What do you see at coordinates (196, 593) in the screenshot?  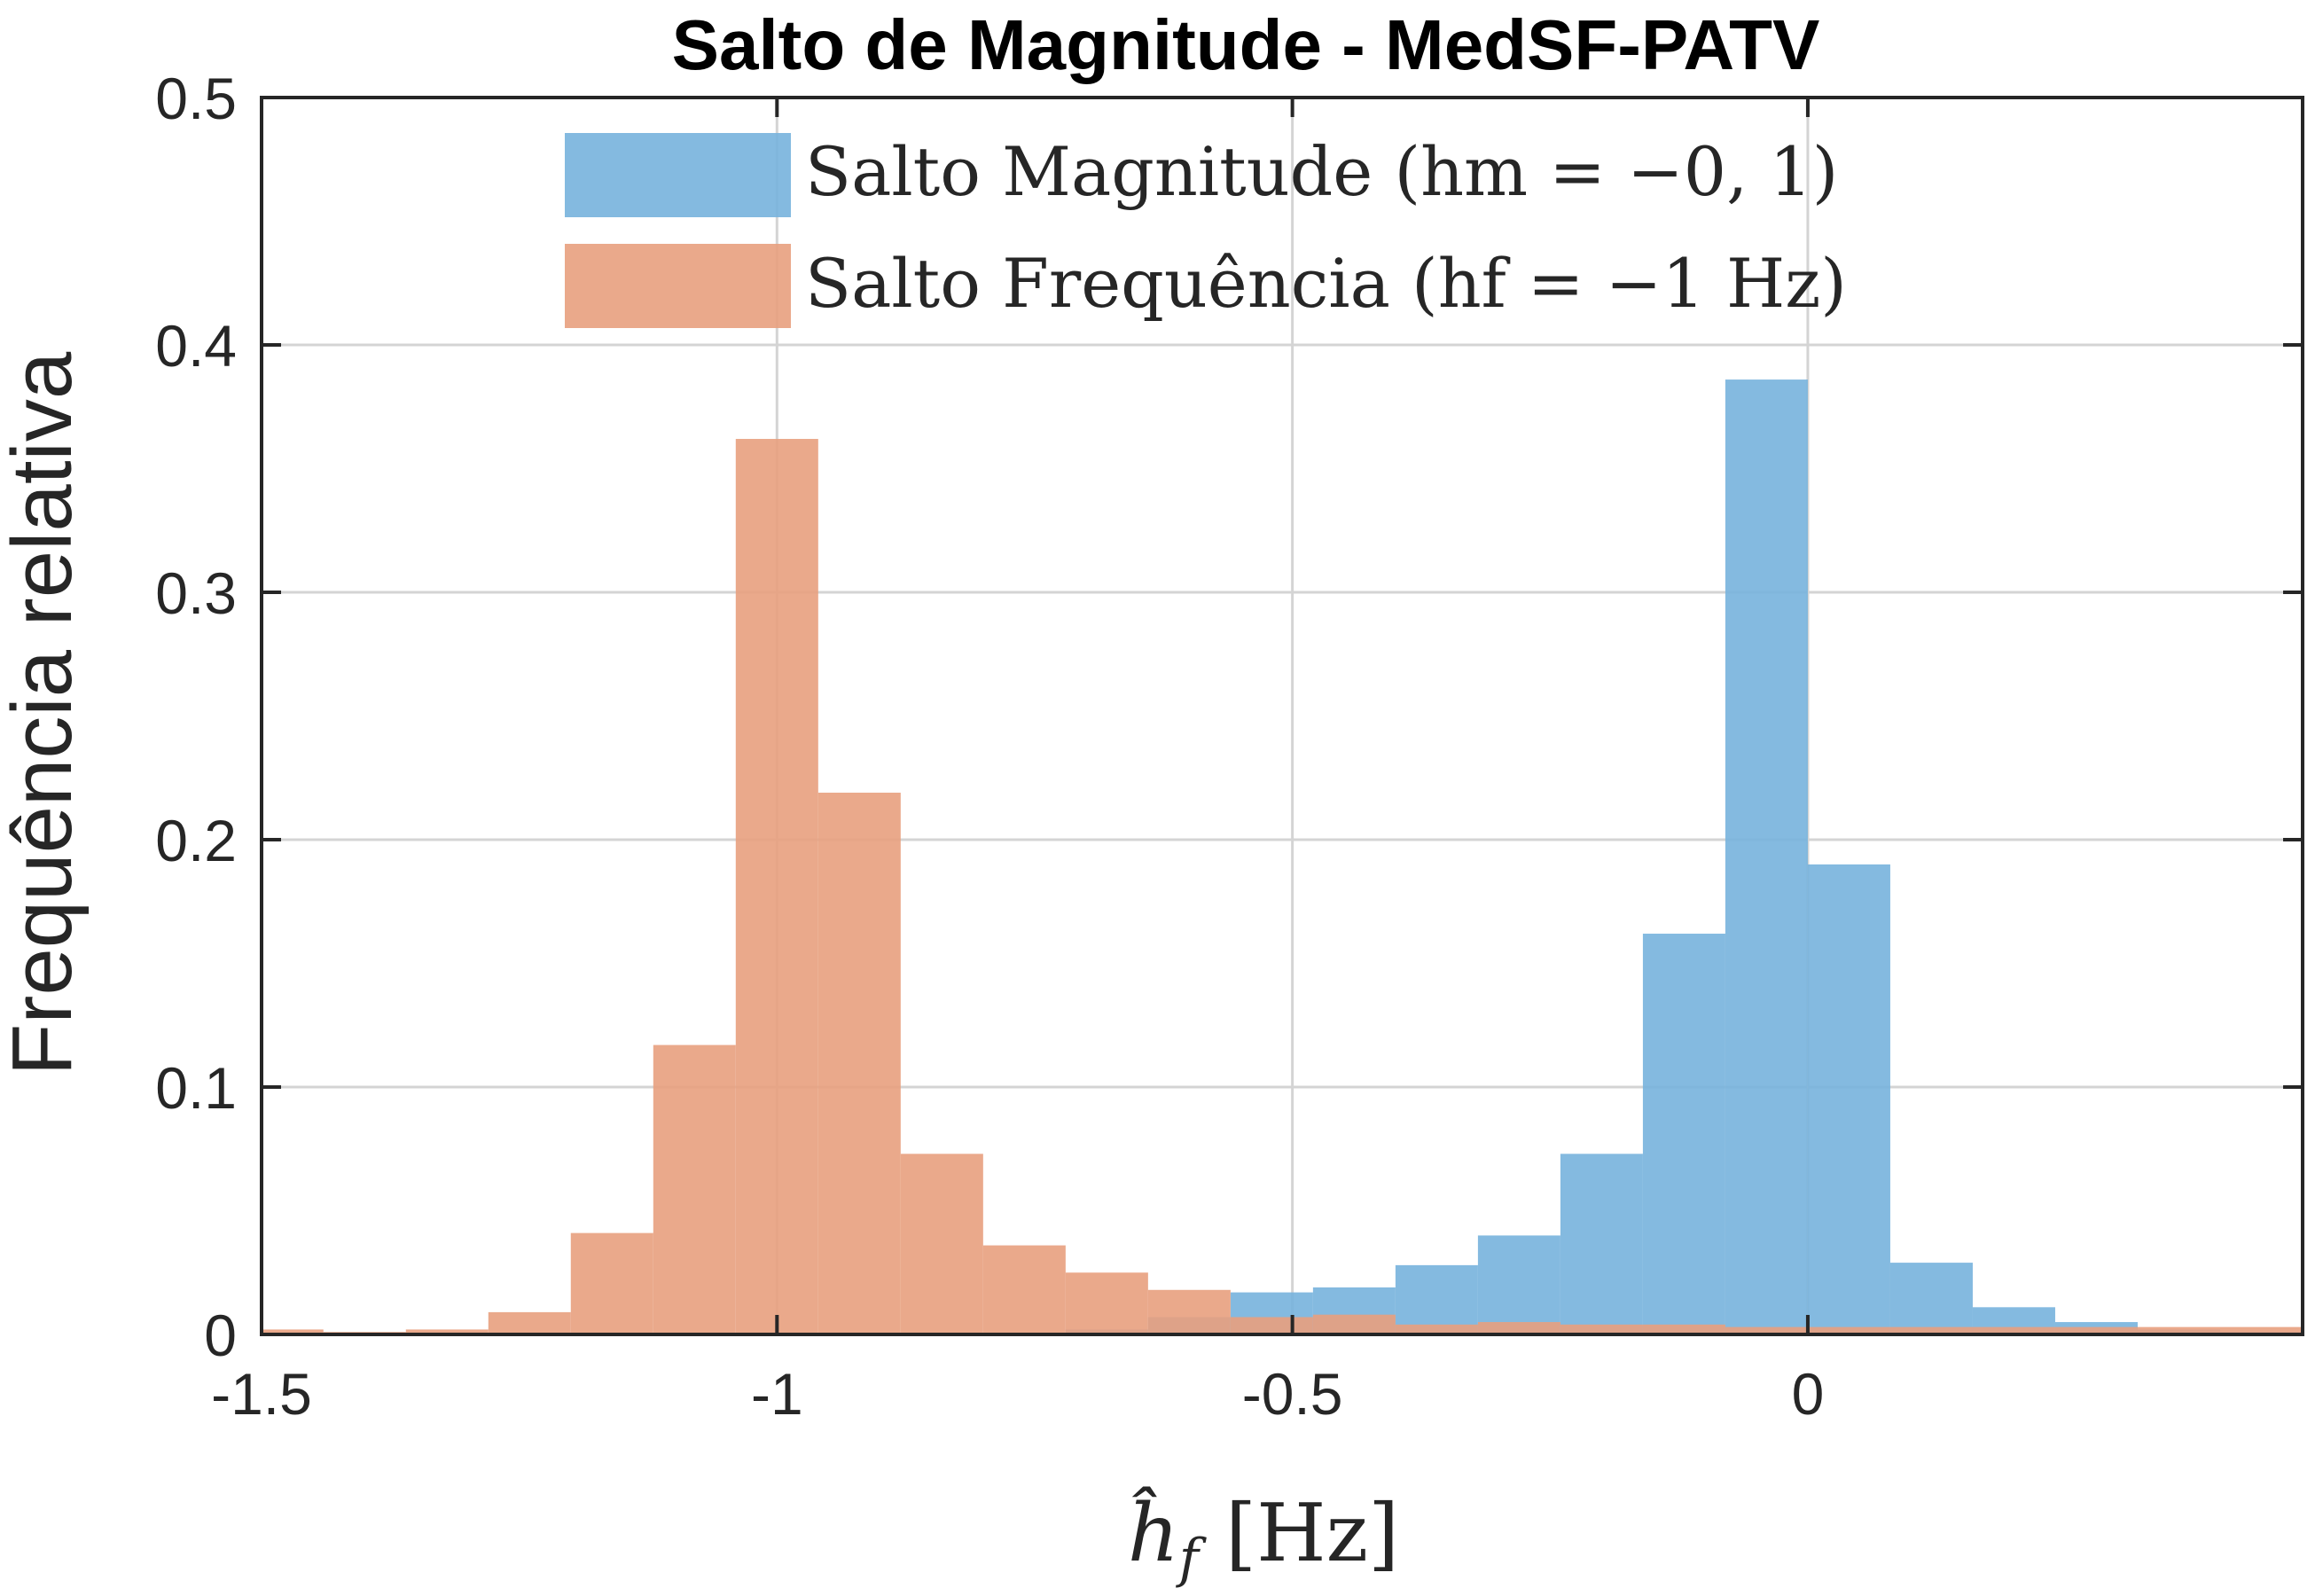 I see `y-tick-label-3: 0.3` at bounding box center [196, 593].